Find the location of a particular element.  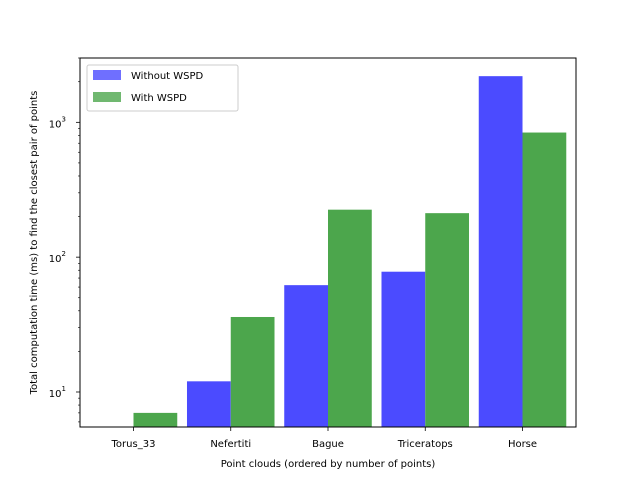

legend-label-without-wspd: Without WSPD is located at coordinates (167, 76).